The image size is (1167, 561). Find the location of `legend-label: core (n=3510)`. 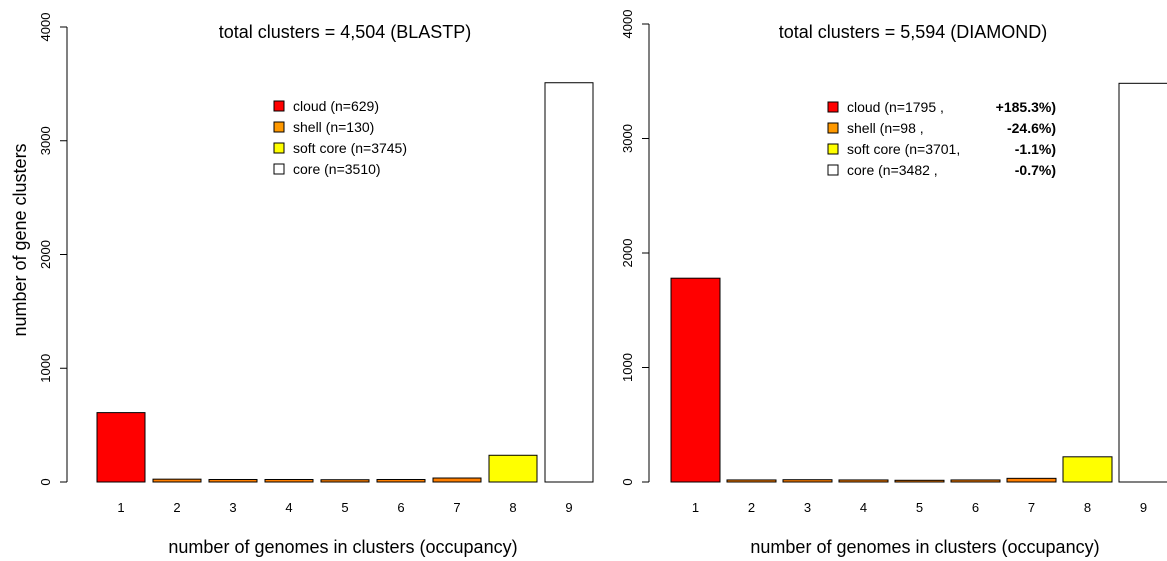

legend-label: core (n=3510) is located at coordinates (337, 169).